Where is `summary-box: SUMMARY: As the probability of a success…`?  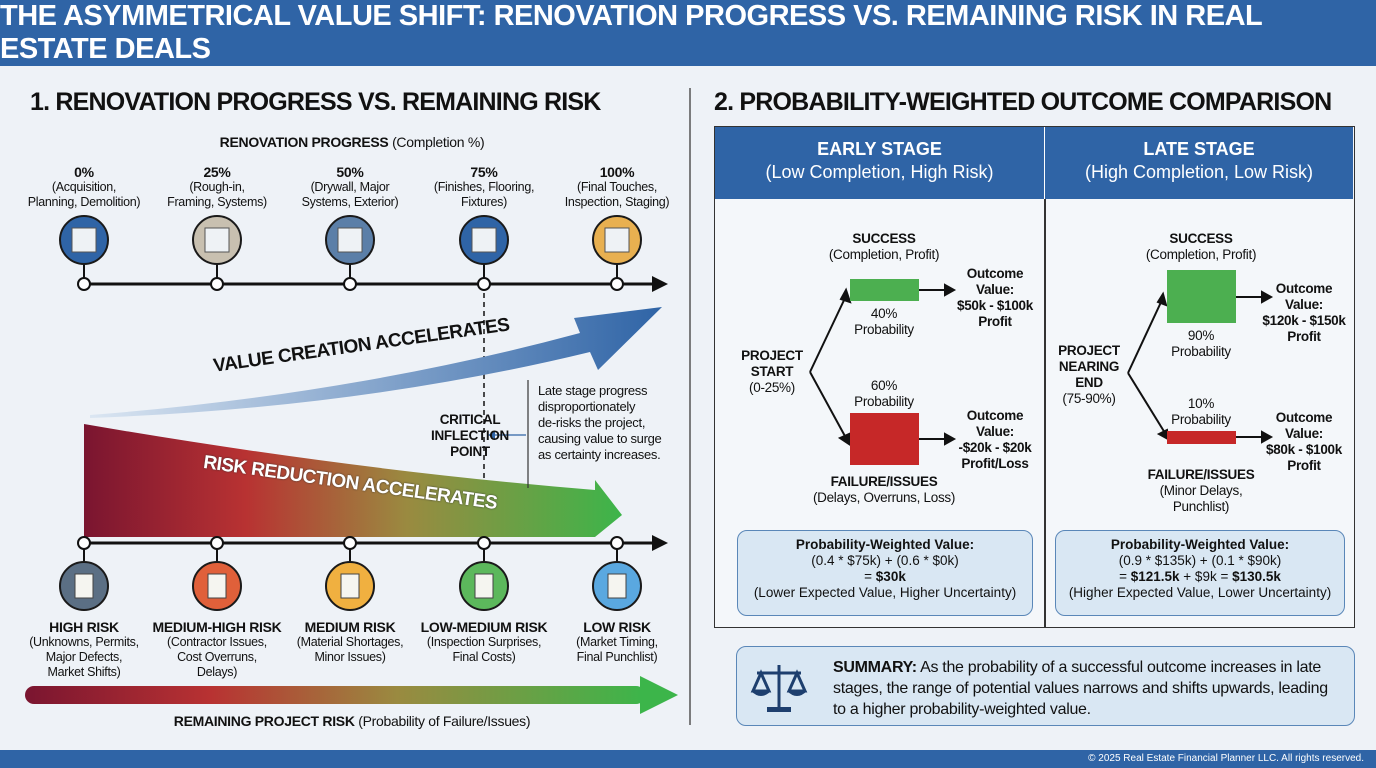
summary-box: SUMMARY: As the probability of a success… is located at coordinates (1045, 686).